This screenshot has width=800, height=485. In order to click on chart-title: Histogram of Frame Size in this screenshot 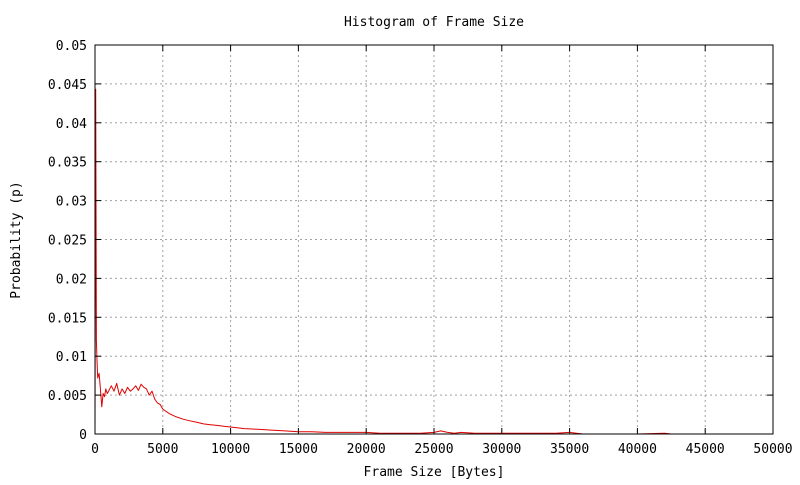, I will do `click(434, 22)`.